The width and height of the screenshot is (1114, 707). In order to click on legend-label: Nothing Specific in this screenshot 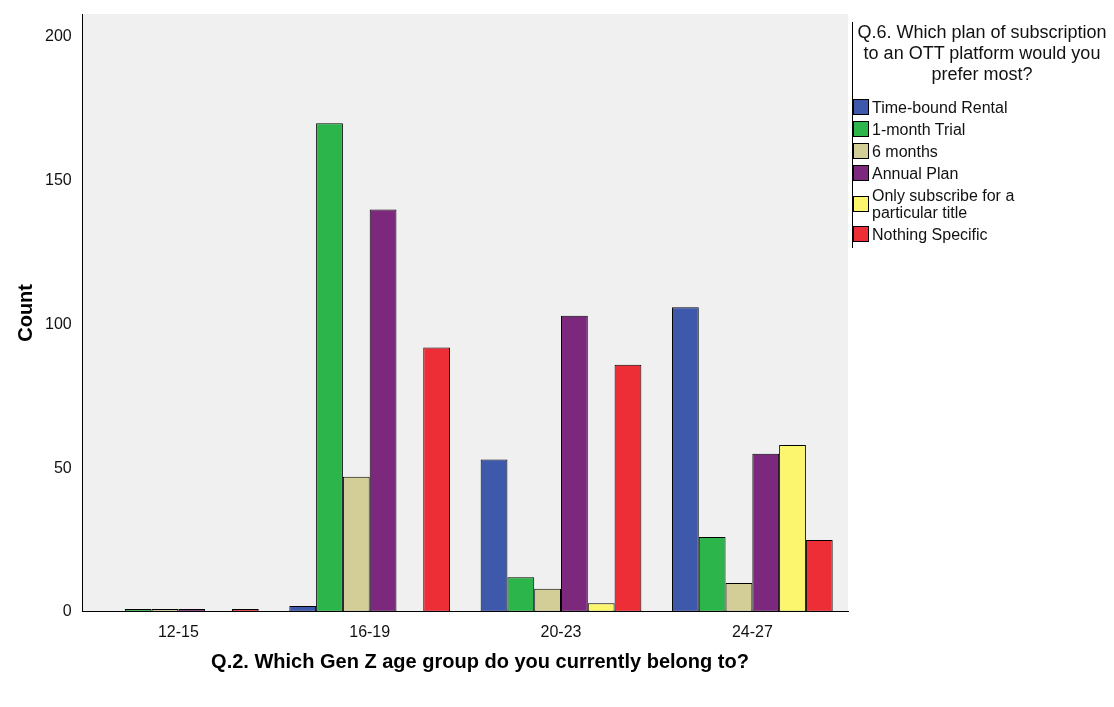, I will do `click(930, 234)`.